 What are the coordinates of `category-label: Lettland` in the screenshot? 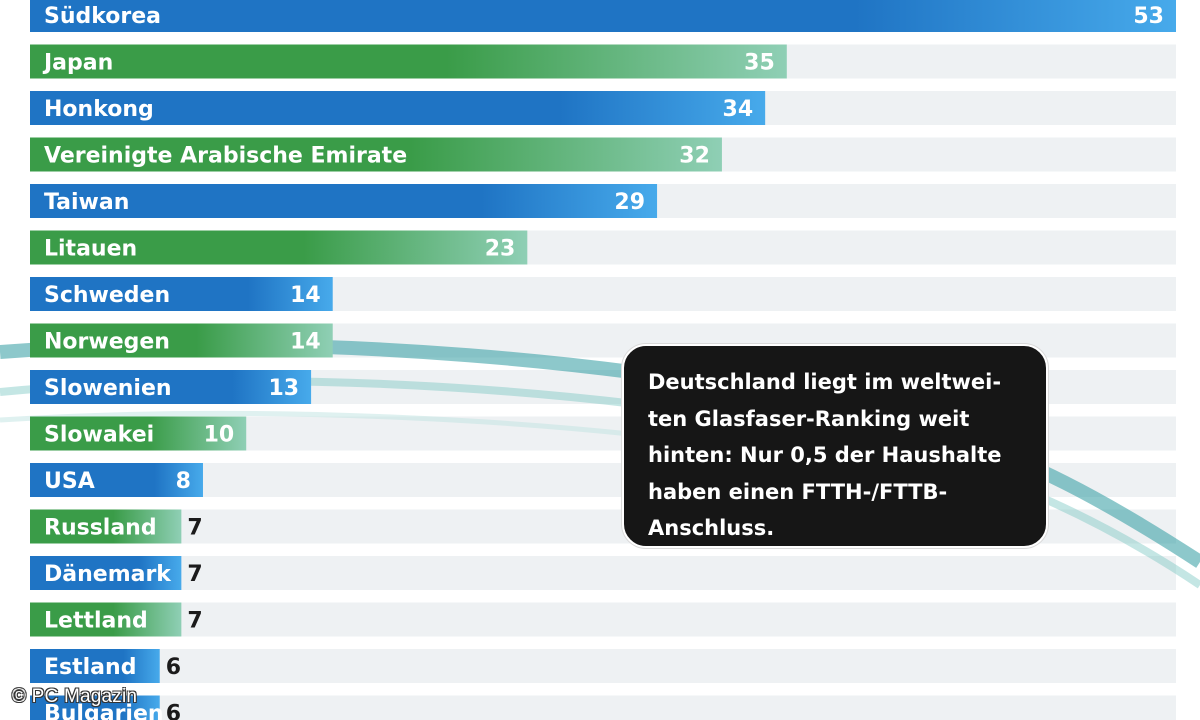 It's located at (96, 621).